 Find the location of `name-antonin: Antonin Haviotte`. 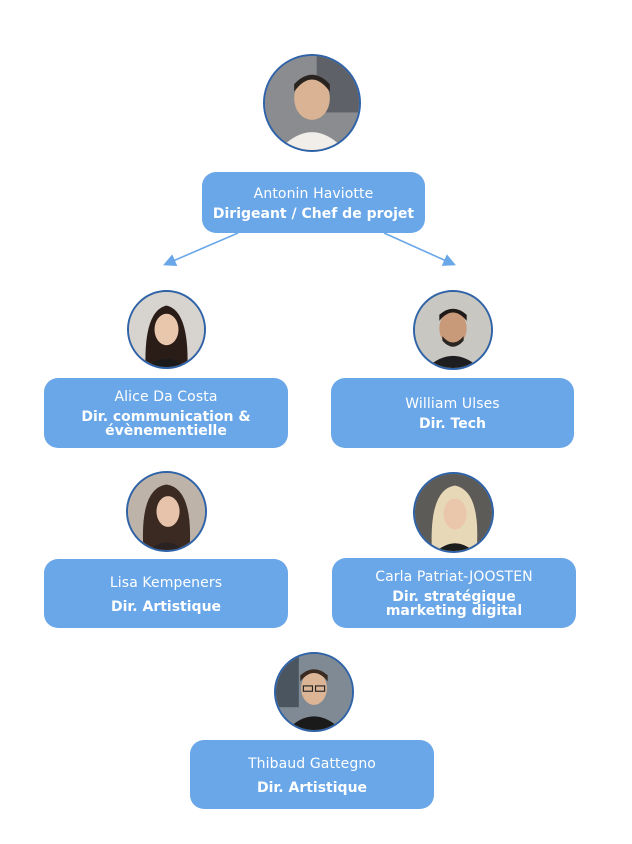

name-antonin: Antonin Haviotte is located at coordinates (313, 193).